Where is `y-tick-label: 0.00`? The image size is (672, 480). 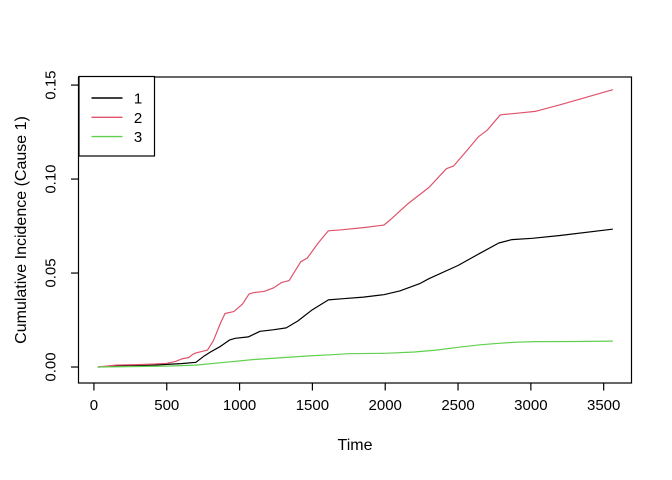 y-tick-label: 0.00 is located at coordinates (51, 366).